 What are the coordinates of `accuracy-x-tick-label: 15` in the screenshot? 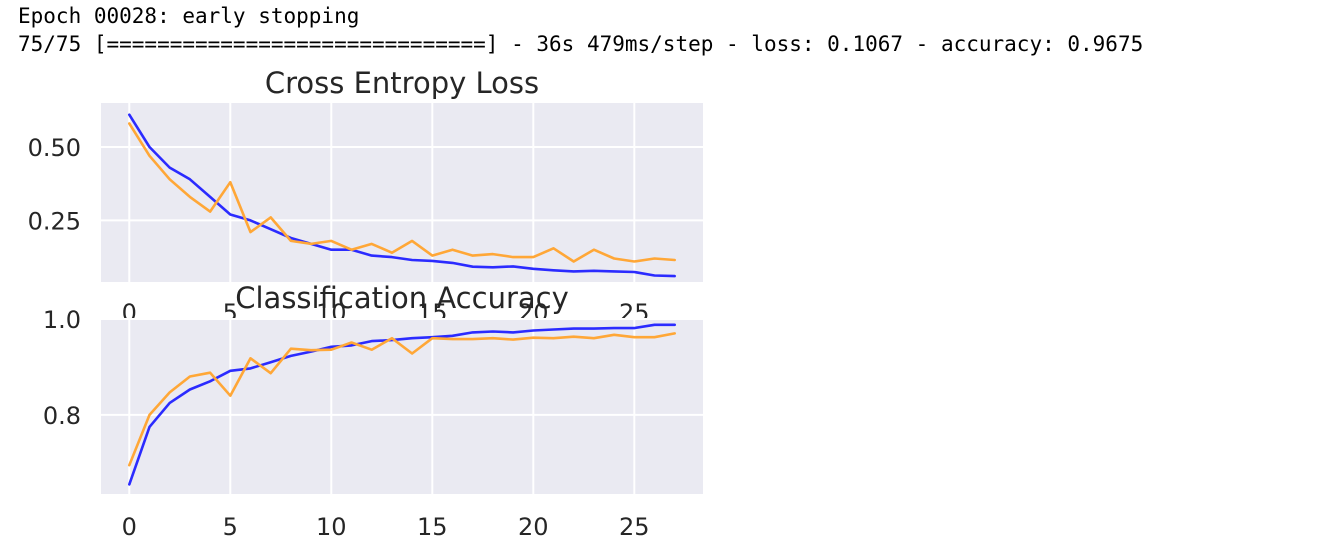 It's located at (432, 527).